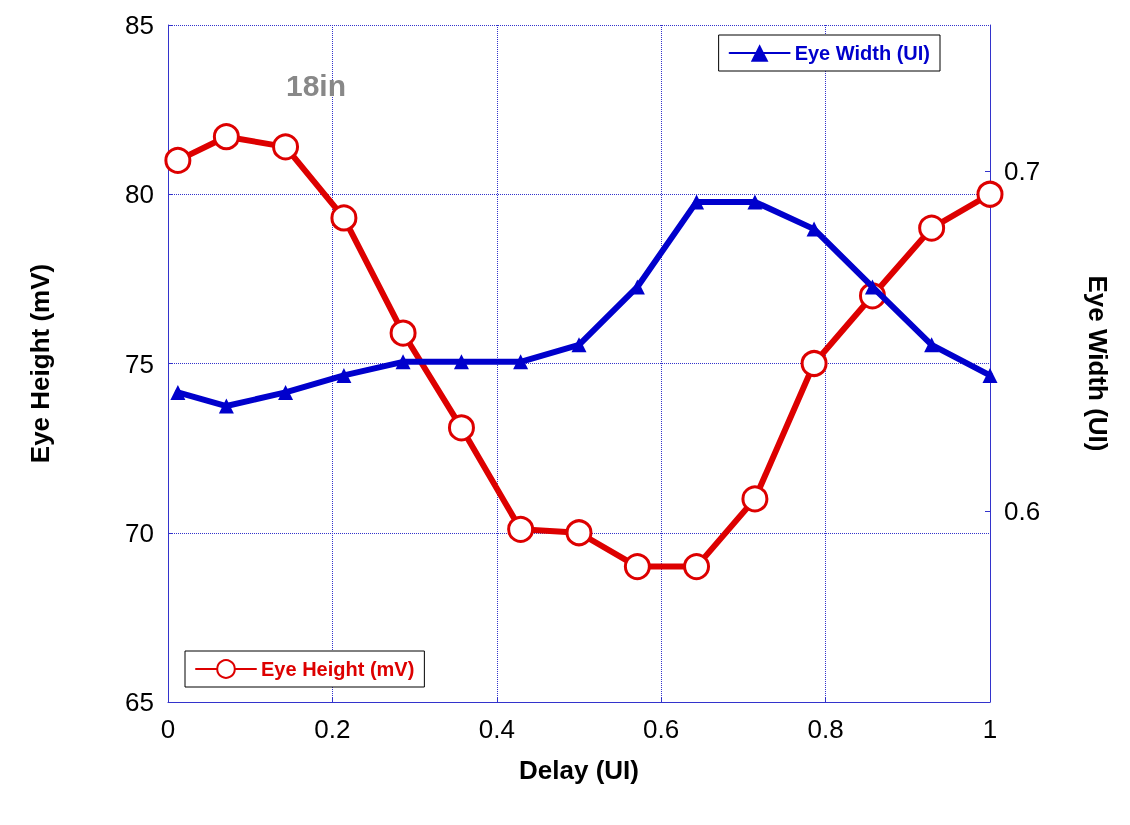 This screenshot has width=1130, height=825. I want to click on x-tick-label: 0.4, so click(496, 729).